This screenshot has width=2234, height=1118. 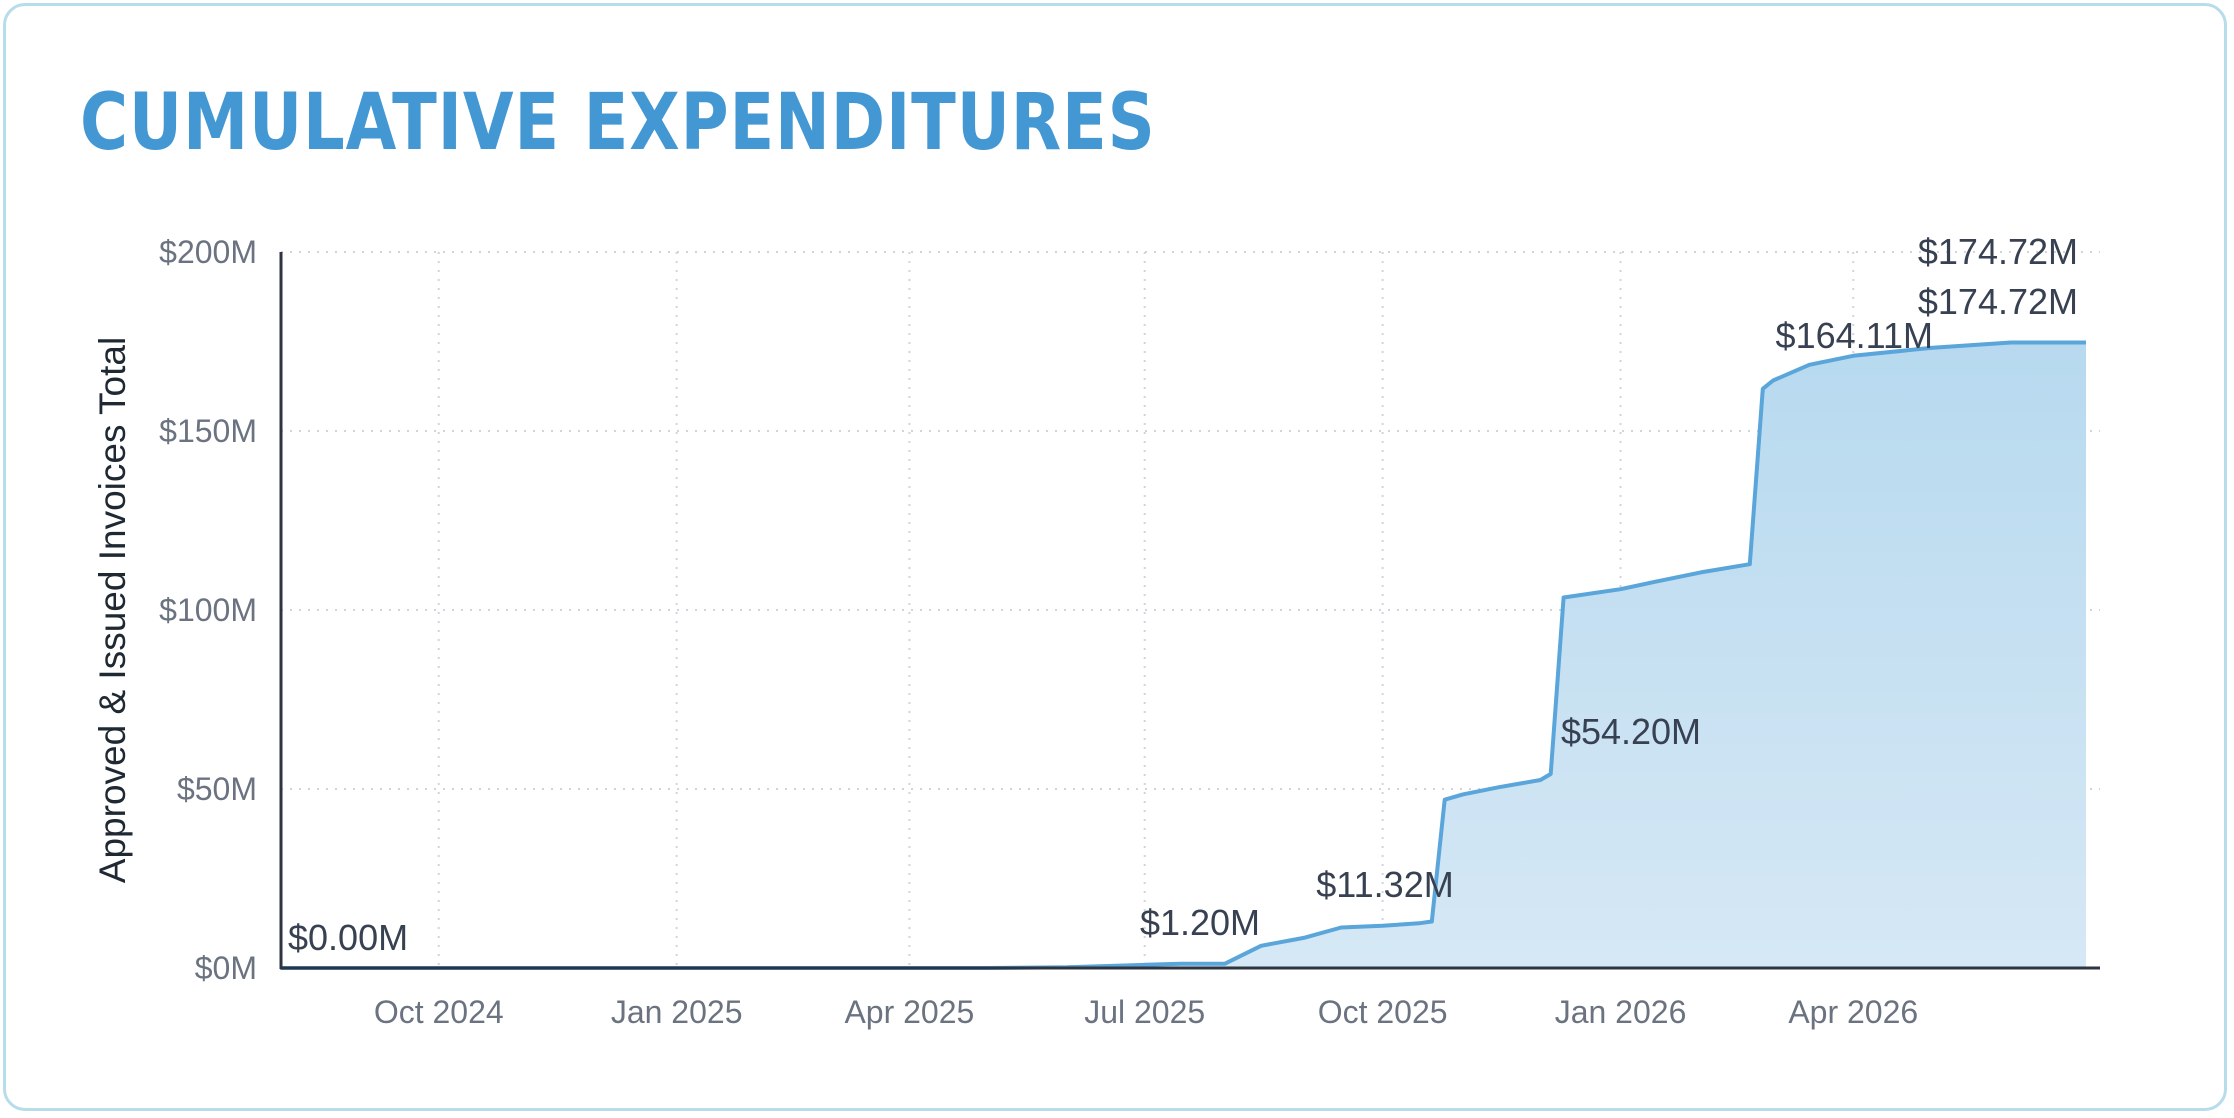 I want to click on x-tick-label: Jul 2025, so click(x=1144, y=1012).